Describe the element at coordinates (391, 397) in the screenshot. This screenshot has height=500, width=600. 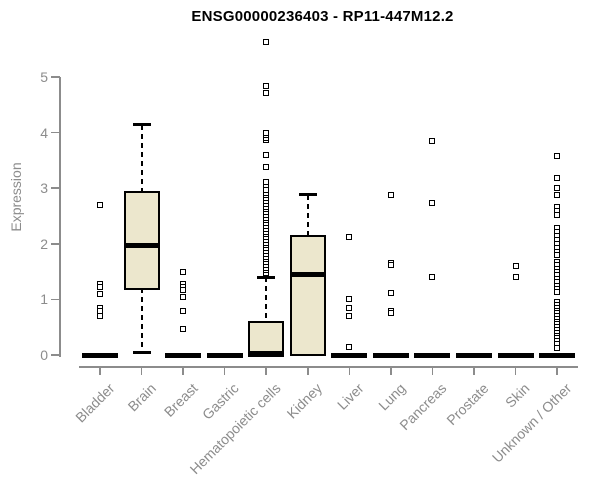
I see `category-label-lung: Lung` at that location.